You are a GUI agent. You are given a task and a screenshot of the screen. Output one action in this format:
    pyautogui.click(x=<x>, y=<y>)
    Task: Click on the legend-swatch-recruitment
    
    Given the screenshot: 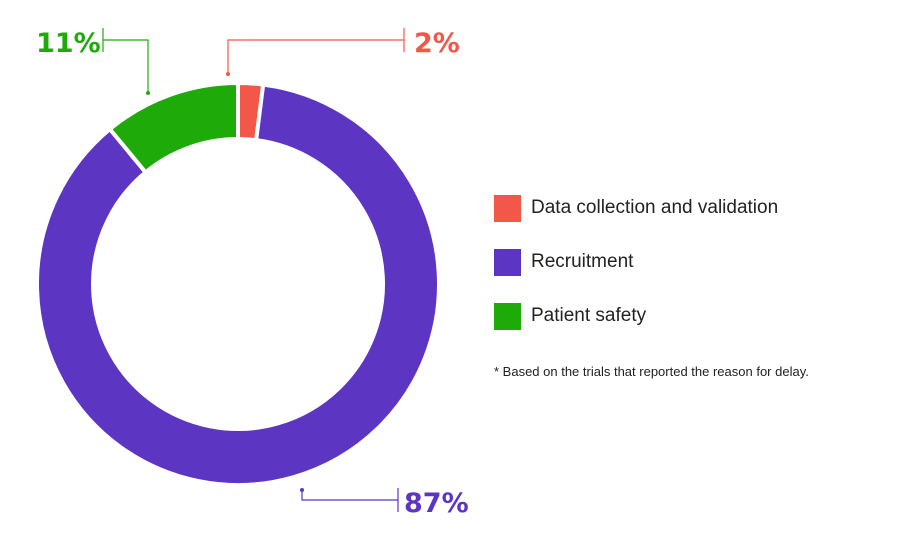 What is the action you would take?
    pyautogui.click(x=507, y=262)
    